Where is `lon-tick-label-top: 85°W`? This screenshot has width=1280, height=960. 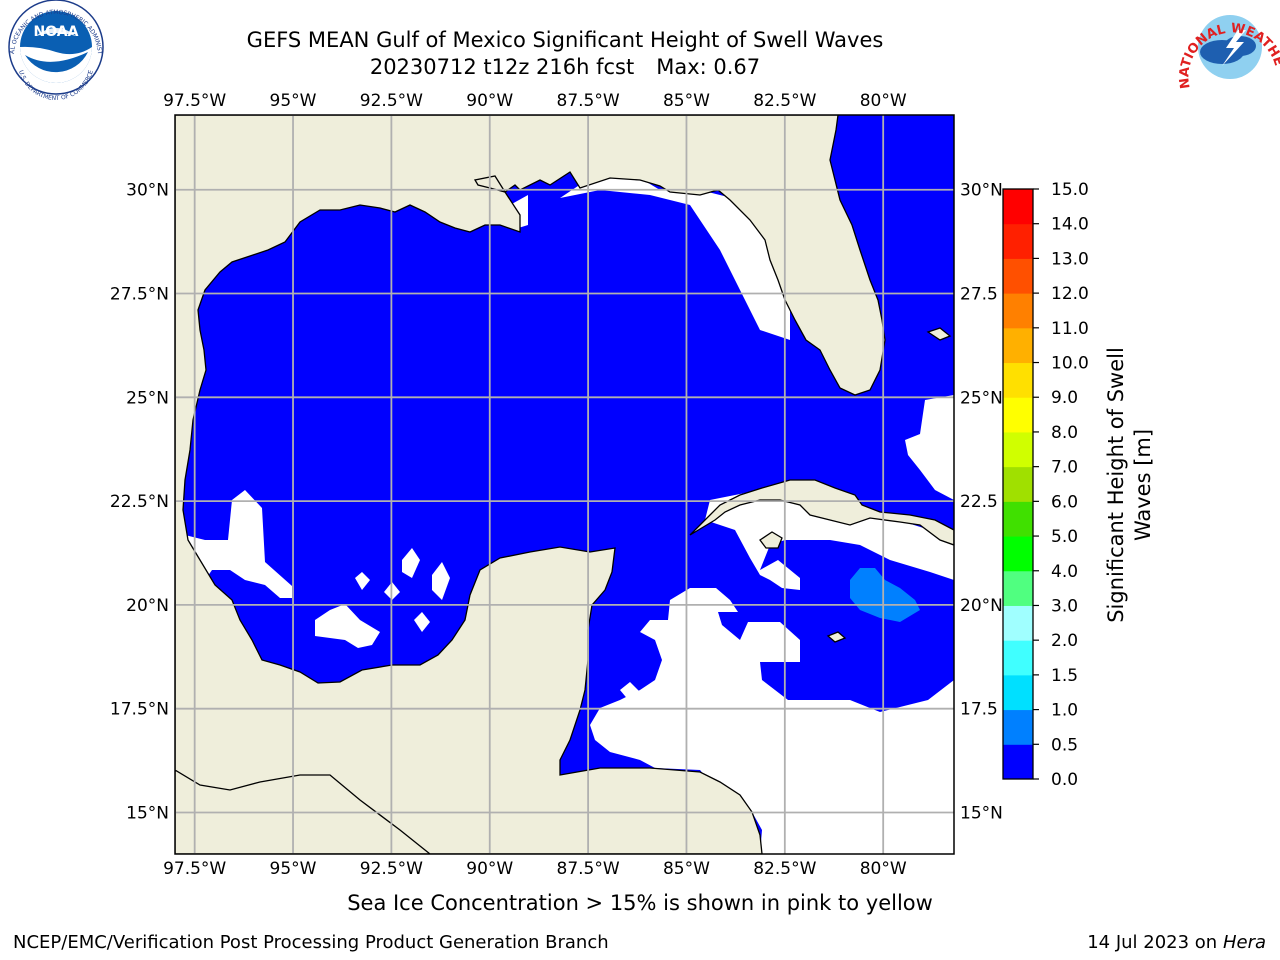 lon-tick-label-top: 85°W is located at coordinates (686, 101).